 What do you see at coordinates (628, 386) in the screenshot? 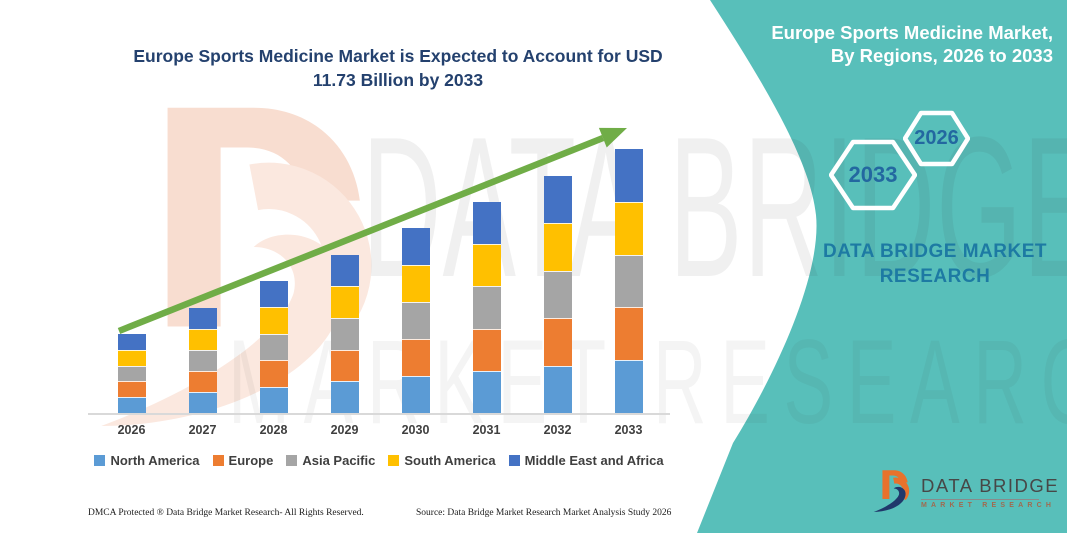
I see `segment-north-america-2033` at bounding box center [628, 386].